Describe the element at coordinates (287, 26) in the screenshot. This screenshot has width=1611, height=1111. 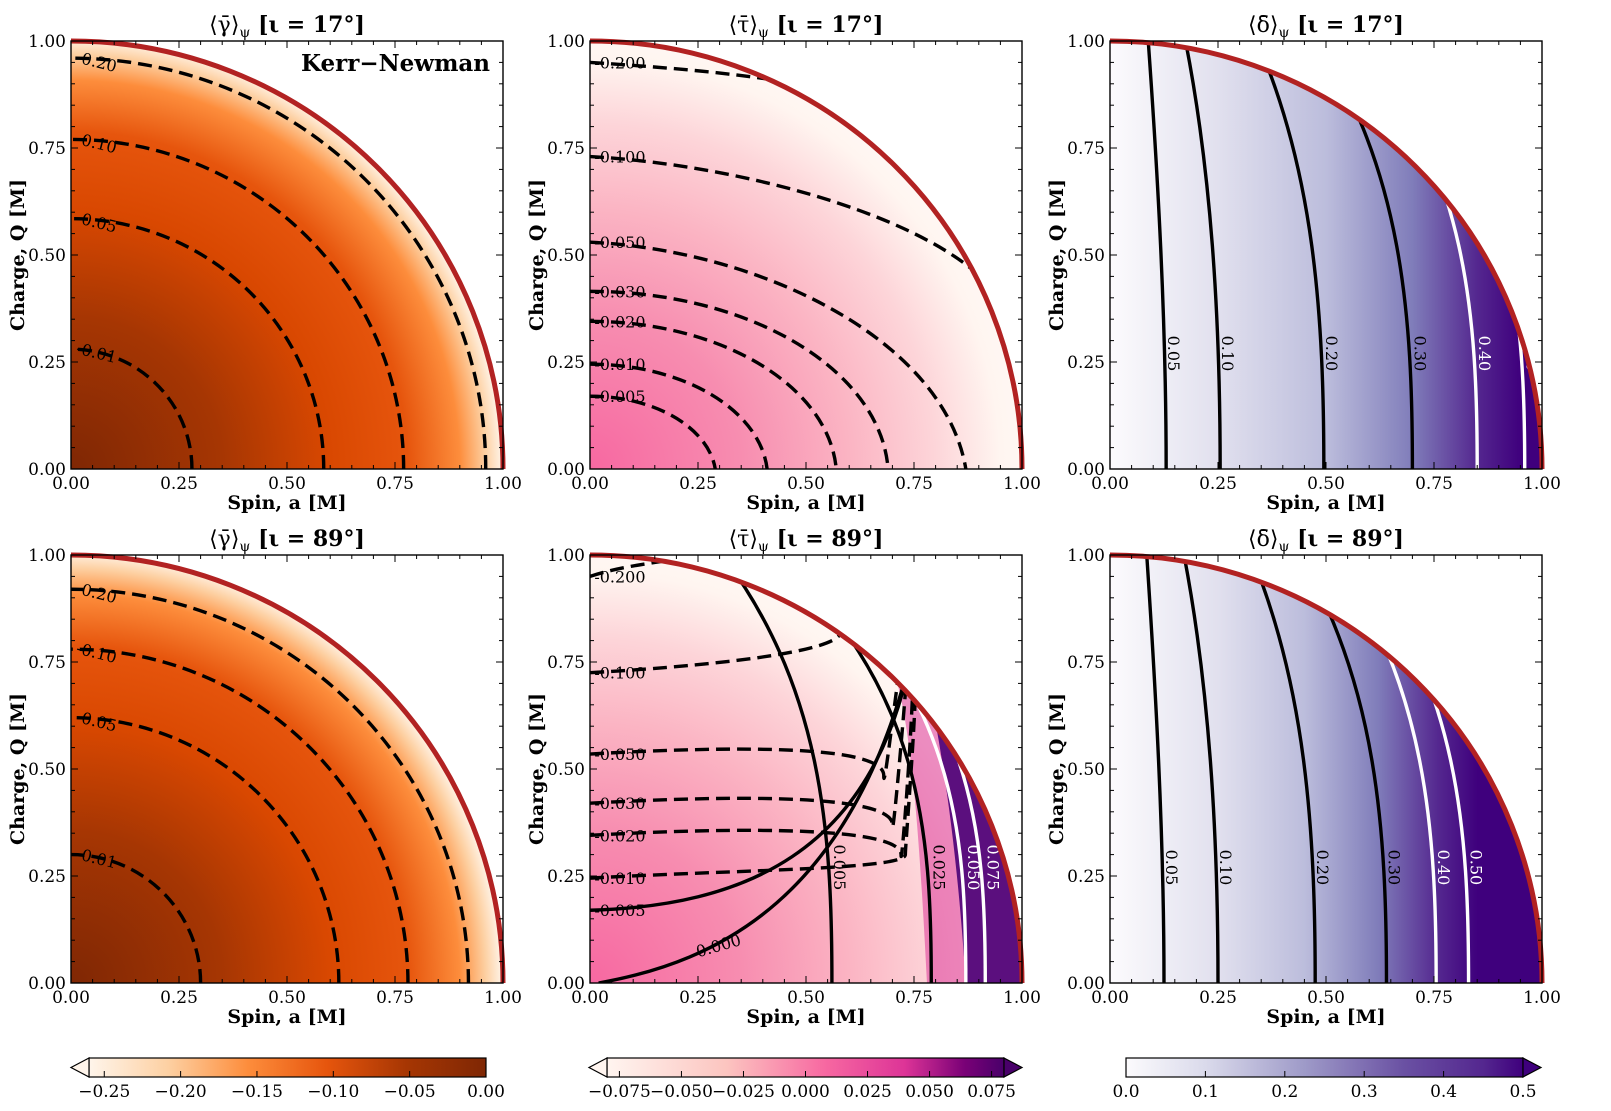
I see `panel-title: ⟨γ̄⟩ψ [ι = 17°]` at that location.